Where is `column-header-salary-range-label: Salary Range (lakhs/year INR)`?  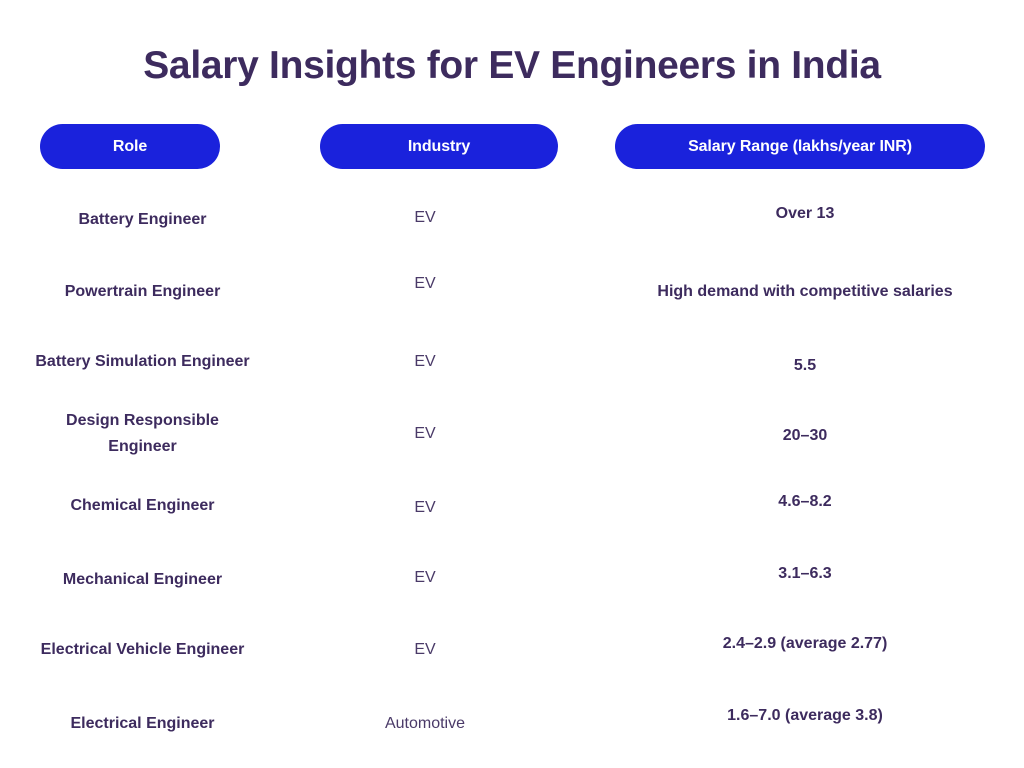 column-header-salary-range-label: Salary Range (lakhs/year INR) is located at coordinates (800, 146).